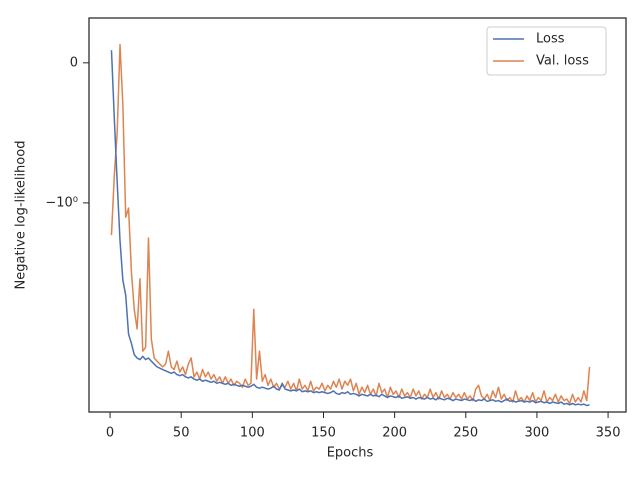 The height and width of the screenshot is (480, 640). I want to click on y-tick-label: −10⁰, so click(61, 202).